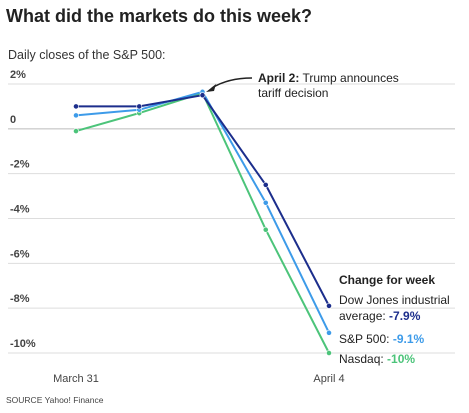 This screenshot has height=413, width=469. Describe the element at coordinates (366, 339) in the screenshot. I see `legend-sp500-label: S&P 500:` at that location.